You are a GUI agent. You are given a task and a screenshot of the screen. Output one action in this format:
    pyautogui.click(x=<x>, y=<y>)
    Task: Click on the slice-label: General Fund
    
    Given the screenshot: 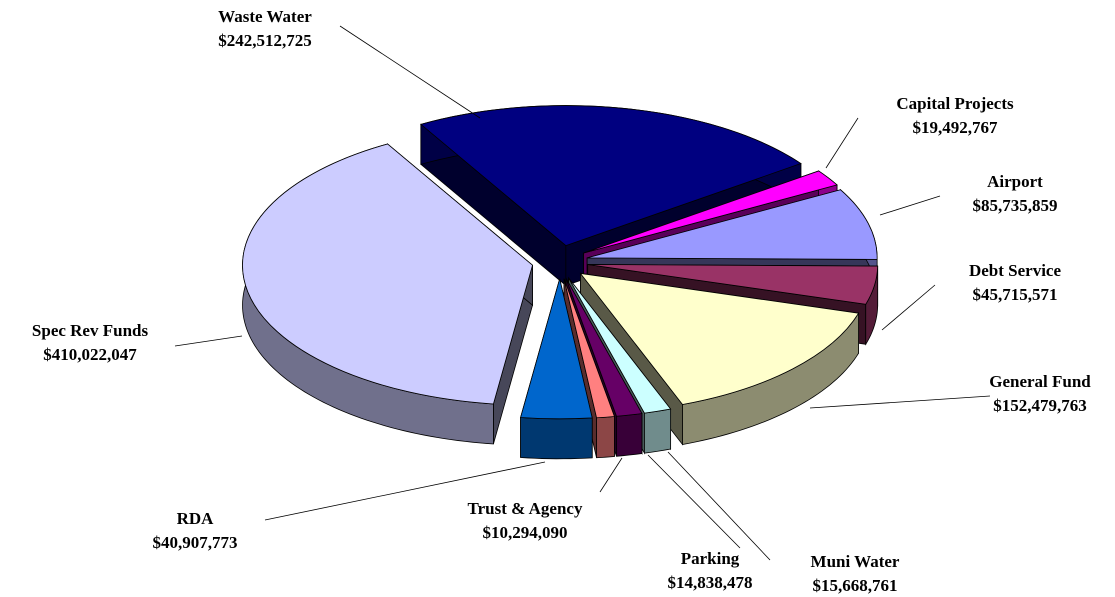 What is the action you would take?
    pyautogui.click(x=1040, y=381)
    